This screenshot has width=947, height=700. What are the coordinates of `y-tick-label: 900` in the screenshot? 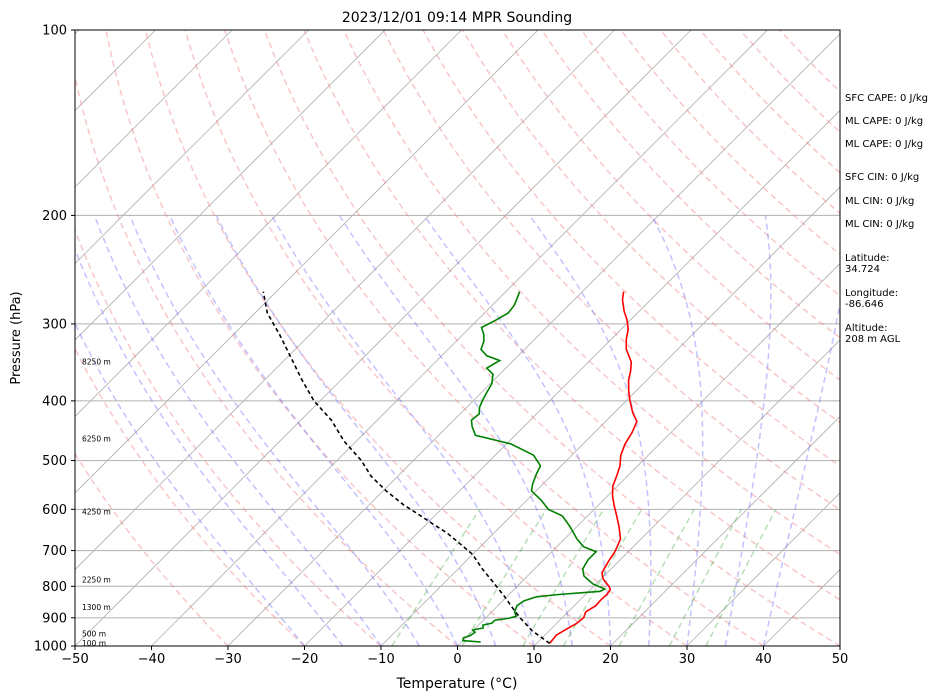 It's located at (54, 618).